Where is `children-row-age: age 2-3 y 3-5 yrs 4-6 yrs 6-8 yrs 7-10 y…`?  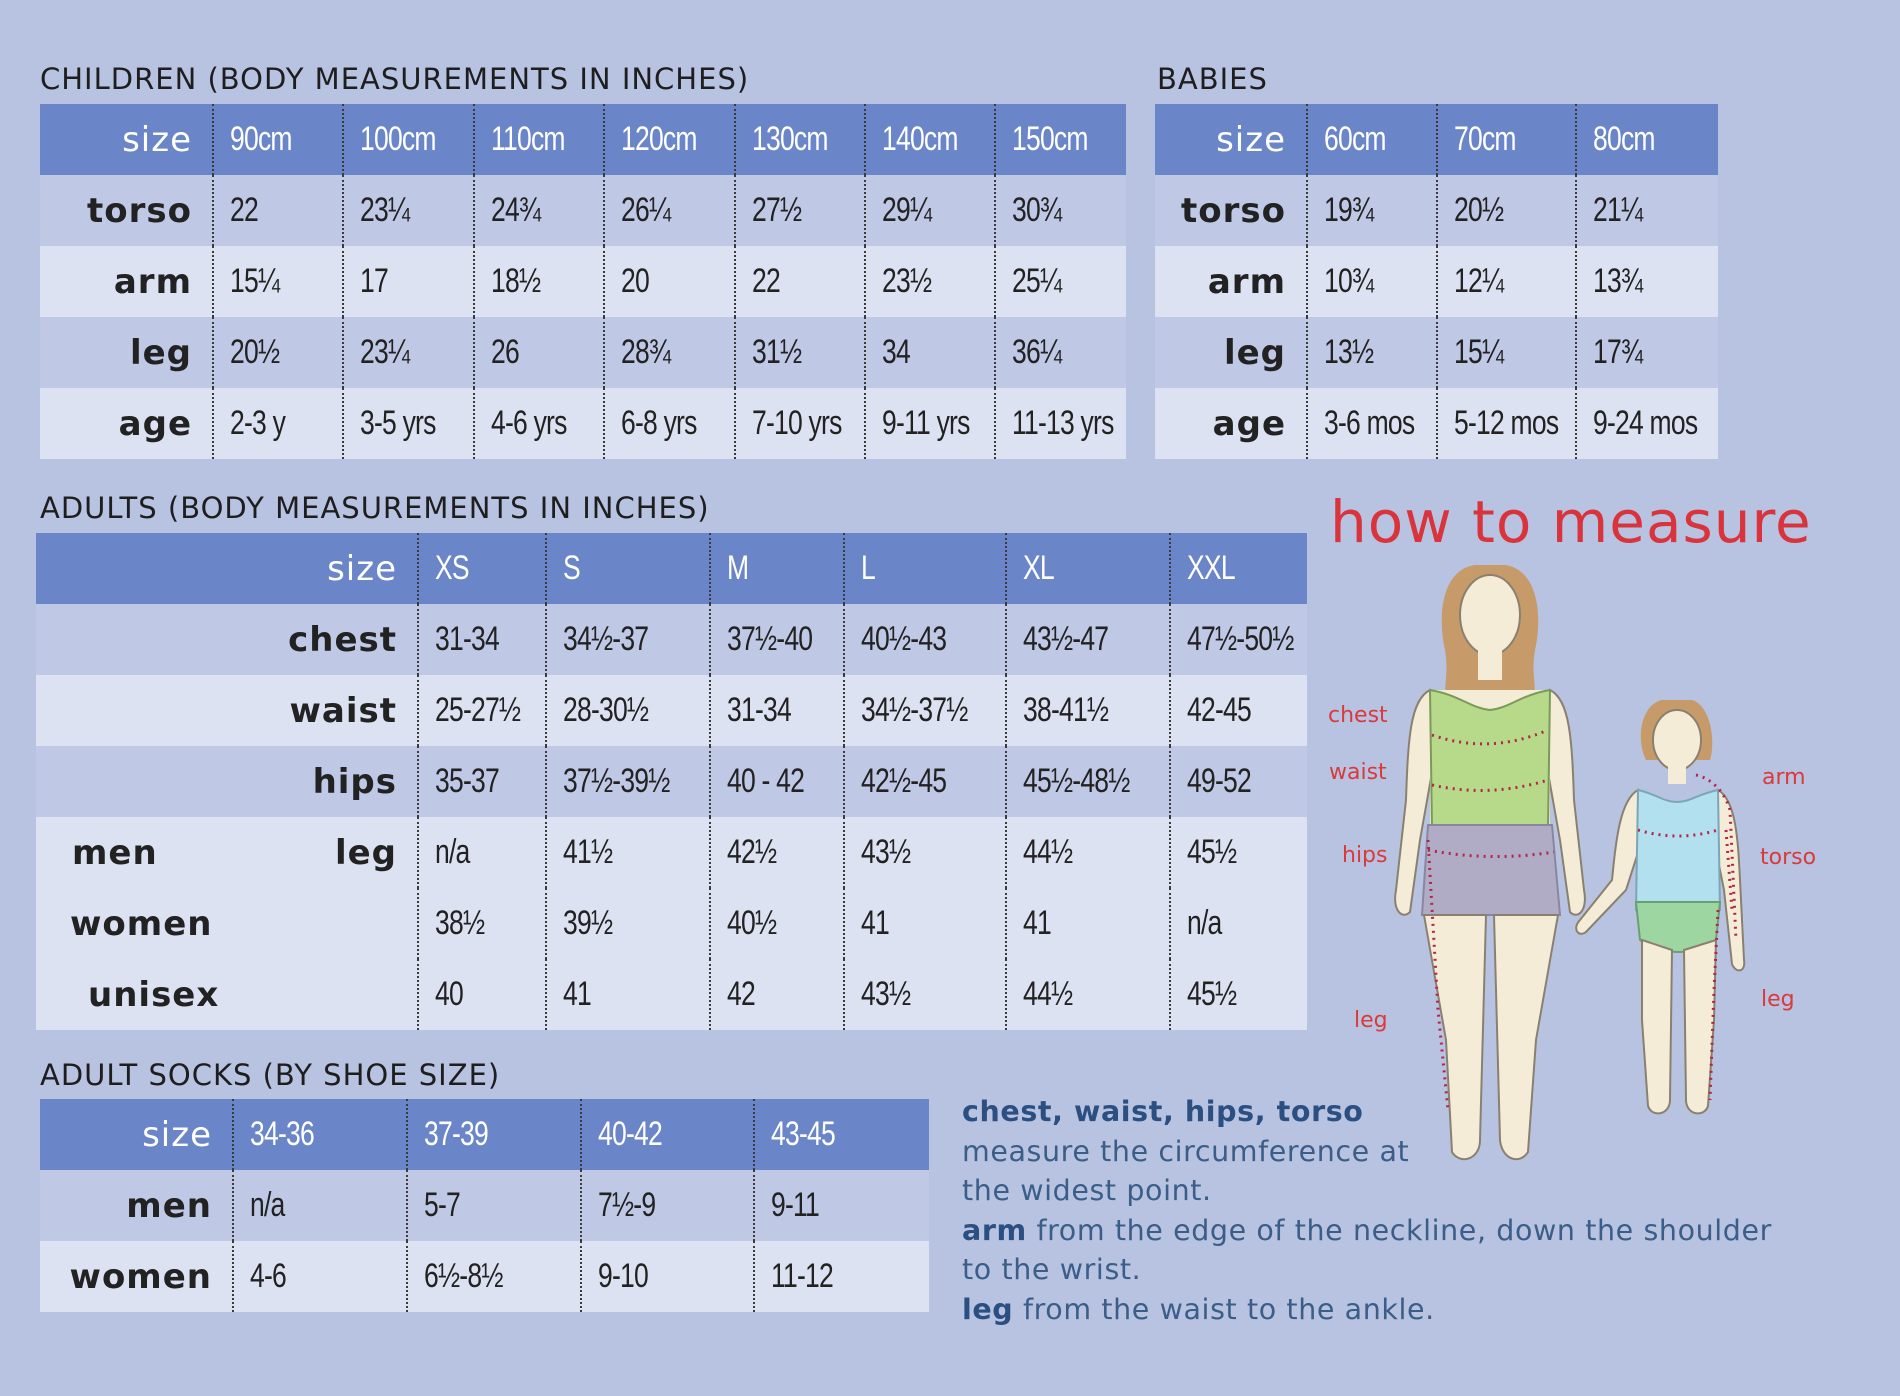
children-row-age: age 2-3 y 3-5 yrs 4-6 yrs 6-8 yrs 7-10 y… is located at coordinates (583, 423).